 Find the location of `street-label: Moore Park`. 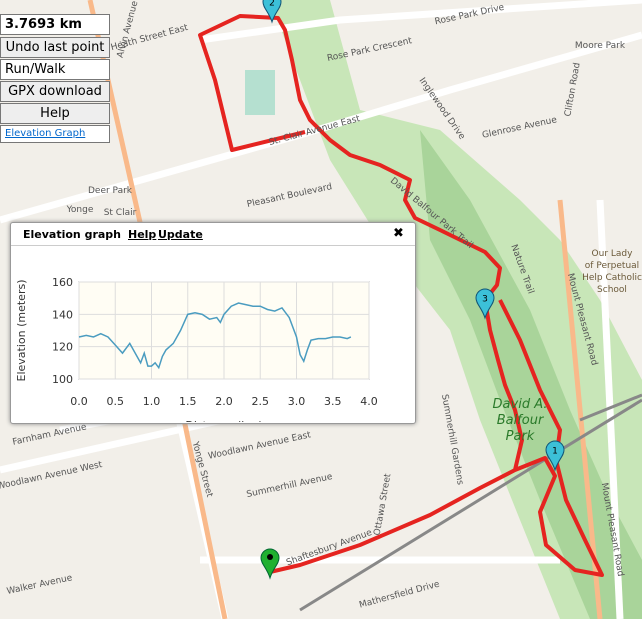

street-label: Moore Park is located at coordinates (600, 46).